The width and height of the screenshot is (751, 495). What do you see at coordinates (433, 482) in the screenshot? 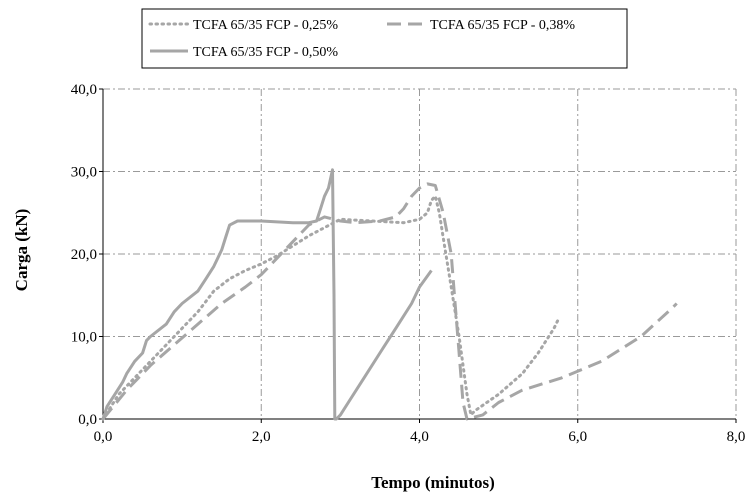
I see `x-axis-title: Tempo (minutos)` at bounding box center [433, 482].